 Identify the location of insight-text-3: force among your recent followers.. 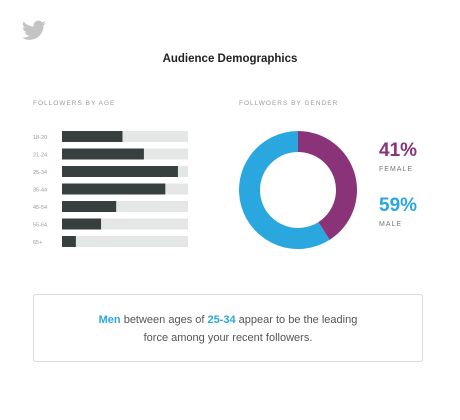
(228, 338).